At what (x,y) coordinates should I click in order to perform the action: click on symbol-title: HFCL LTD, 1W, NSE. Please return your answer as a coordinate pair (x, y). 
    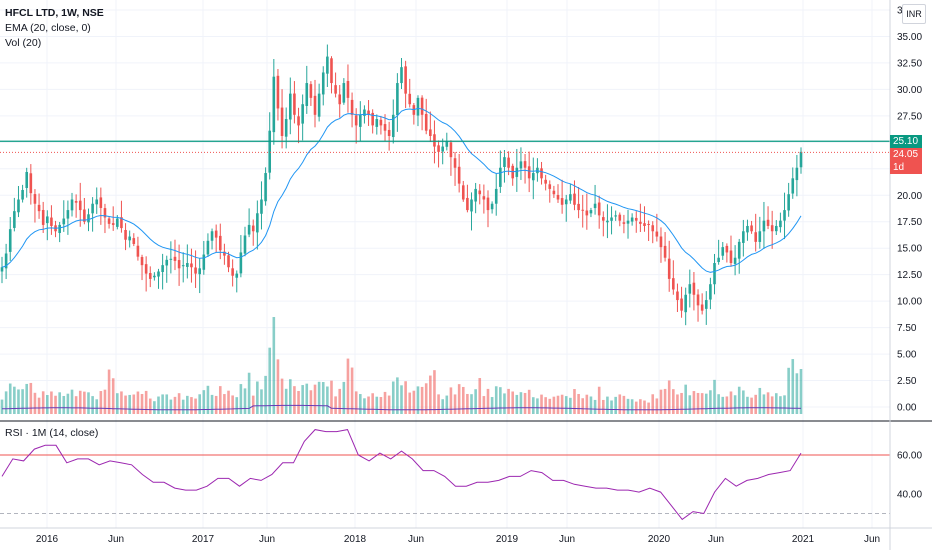
    Looking at the image, I should click on (54, 13).